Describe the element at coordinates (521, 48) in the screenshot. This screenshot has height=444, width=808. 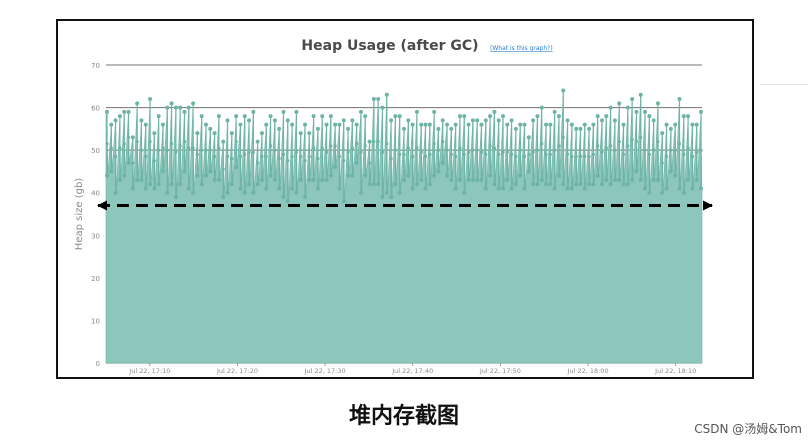
I see `what-is-this-graph-link: (What is this graph?)` at that location.